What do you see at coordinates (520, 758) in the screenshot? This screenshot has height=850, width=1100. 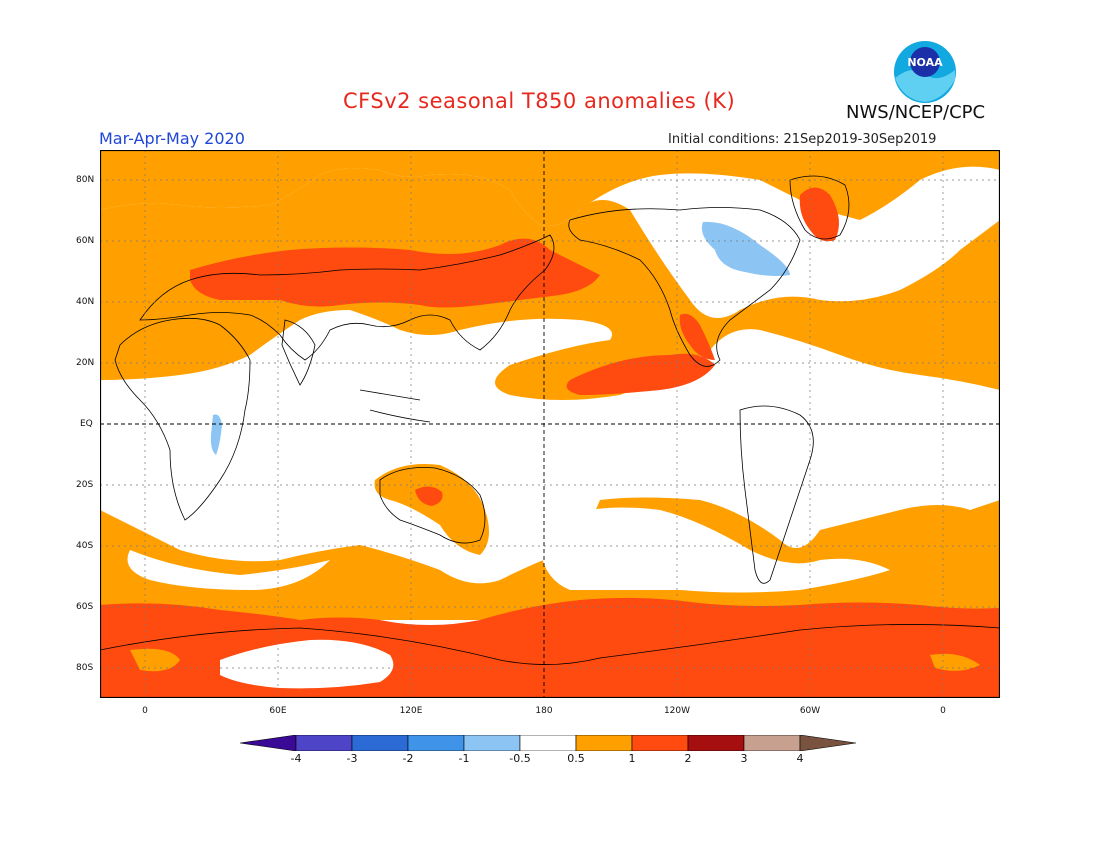 I see `colorbar-tick-label: -0.5` at bounding box center [520, 758].